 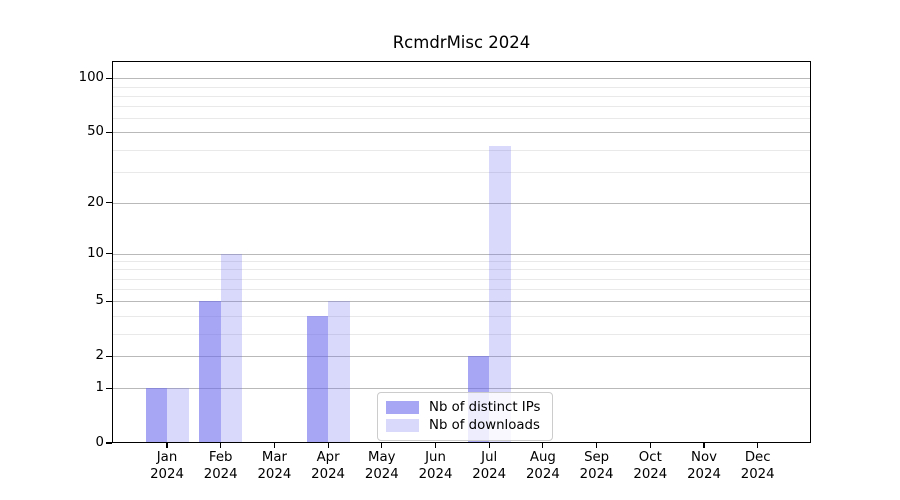 I want to click on x-tick-label-nov: Nov 2024, so click(x=704, y=466).